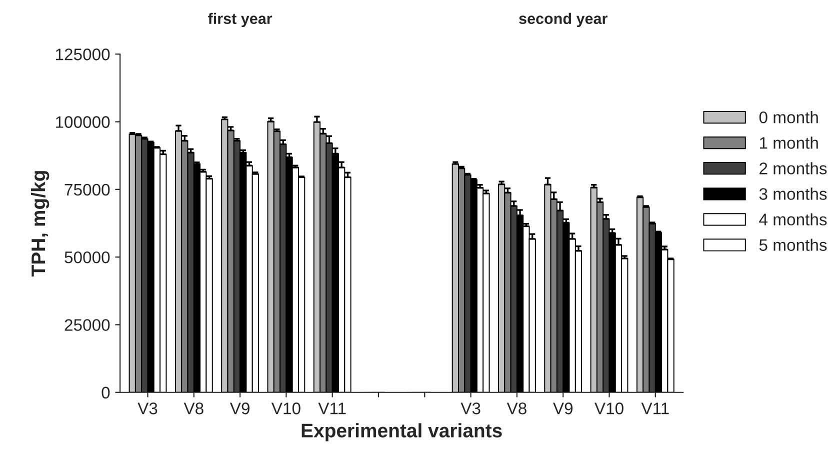 This screenshot has width=828, height=451. I want to click on text: first year, so click(240, 20).